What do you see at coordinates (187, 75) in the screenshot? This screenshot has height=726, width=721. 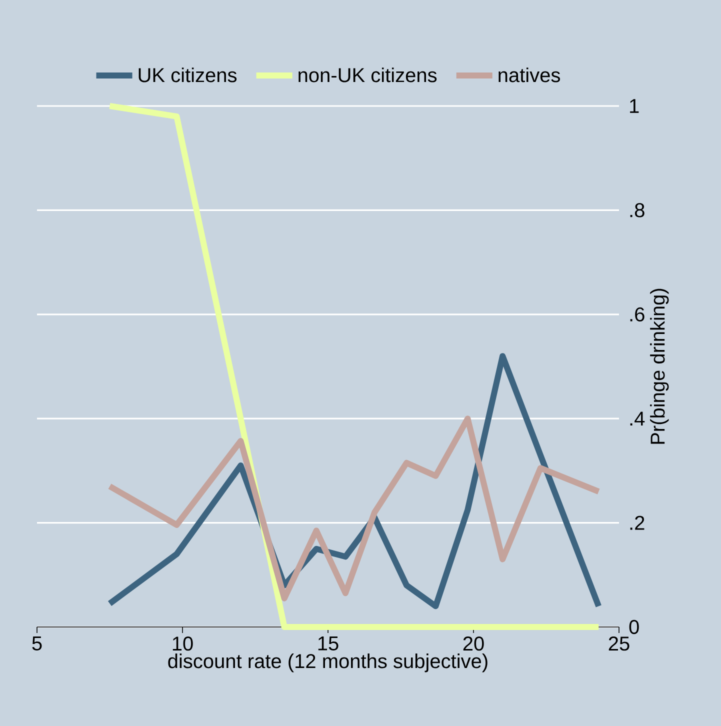 I see `legend-label: UK citizens` at bounding box center [187, 75].